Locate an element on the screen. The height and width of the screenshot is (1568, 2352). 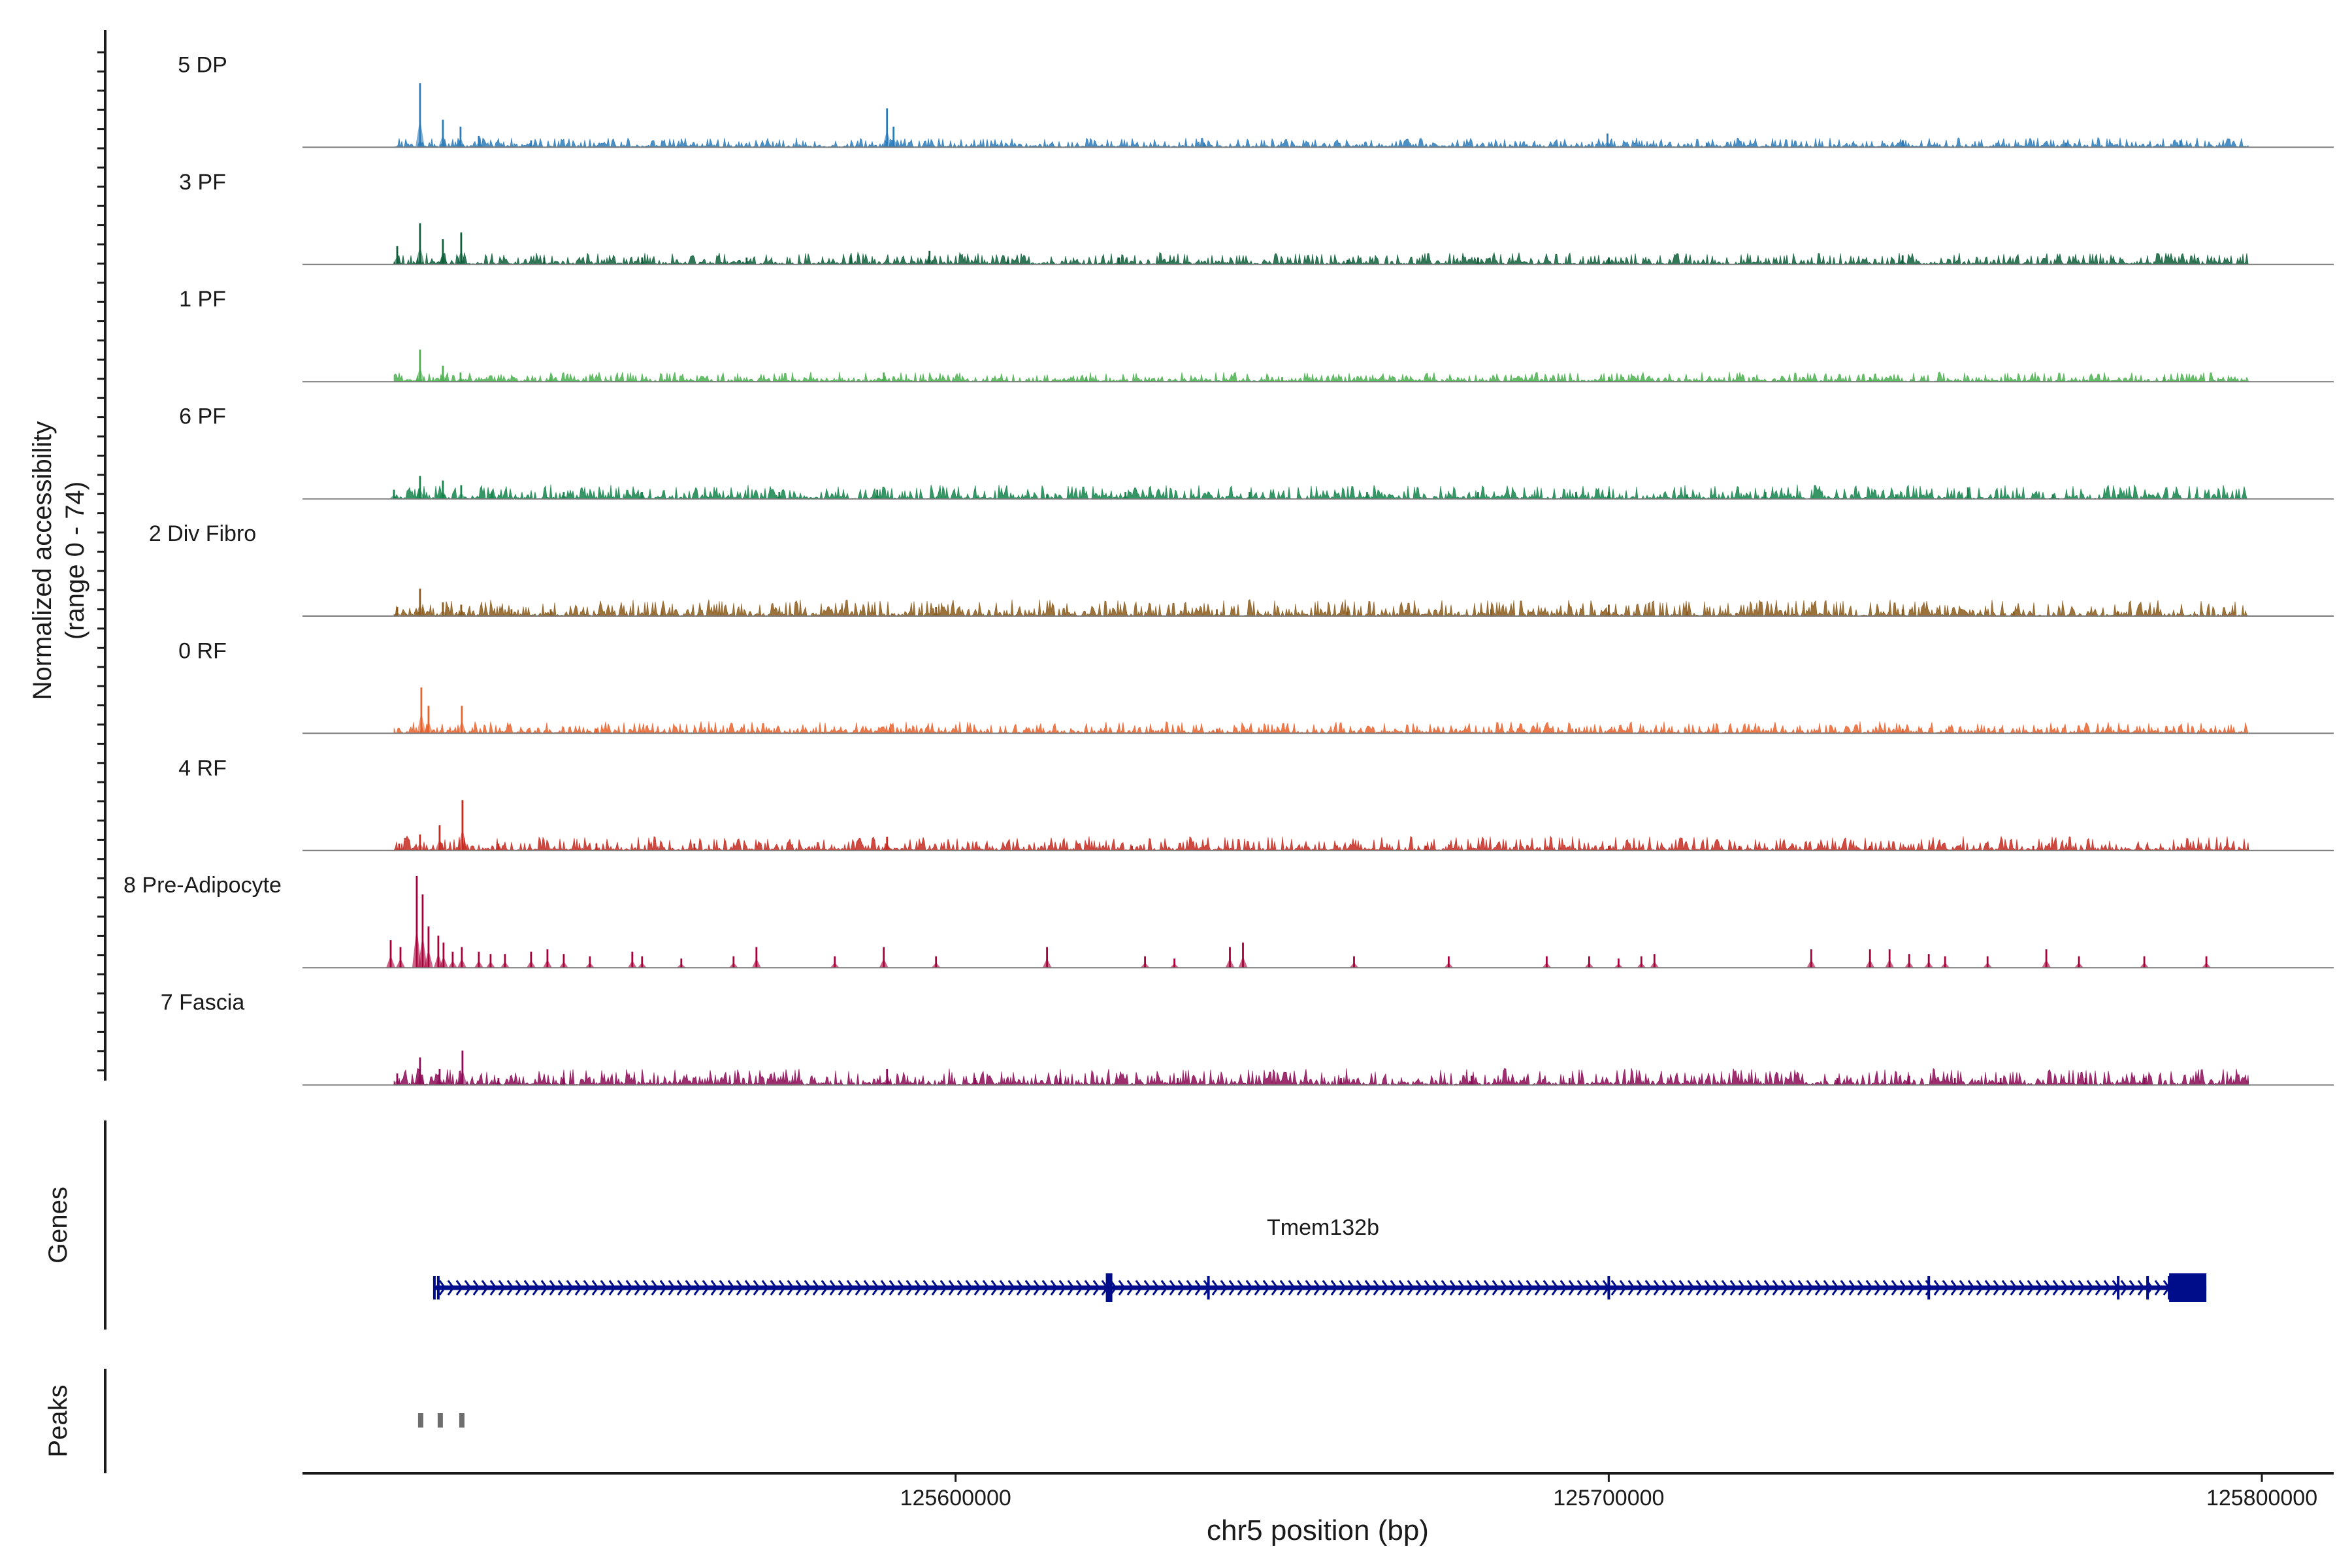
track-label-1-pf: 1 PF is located at coordinates (202, 299).